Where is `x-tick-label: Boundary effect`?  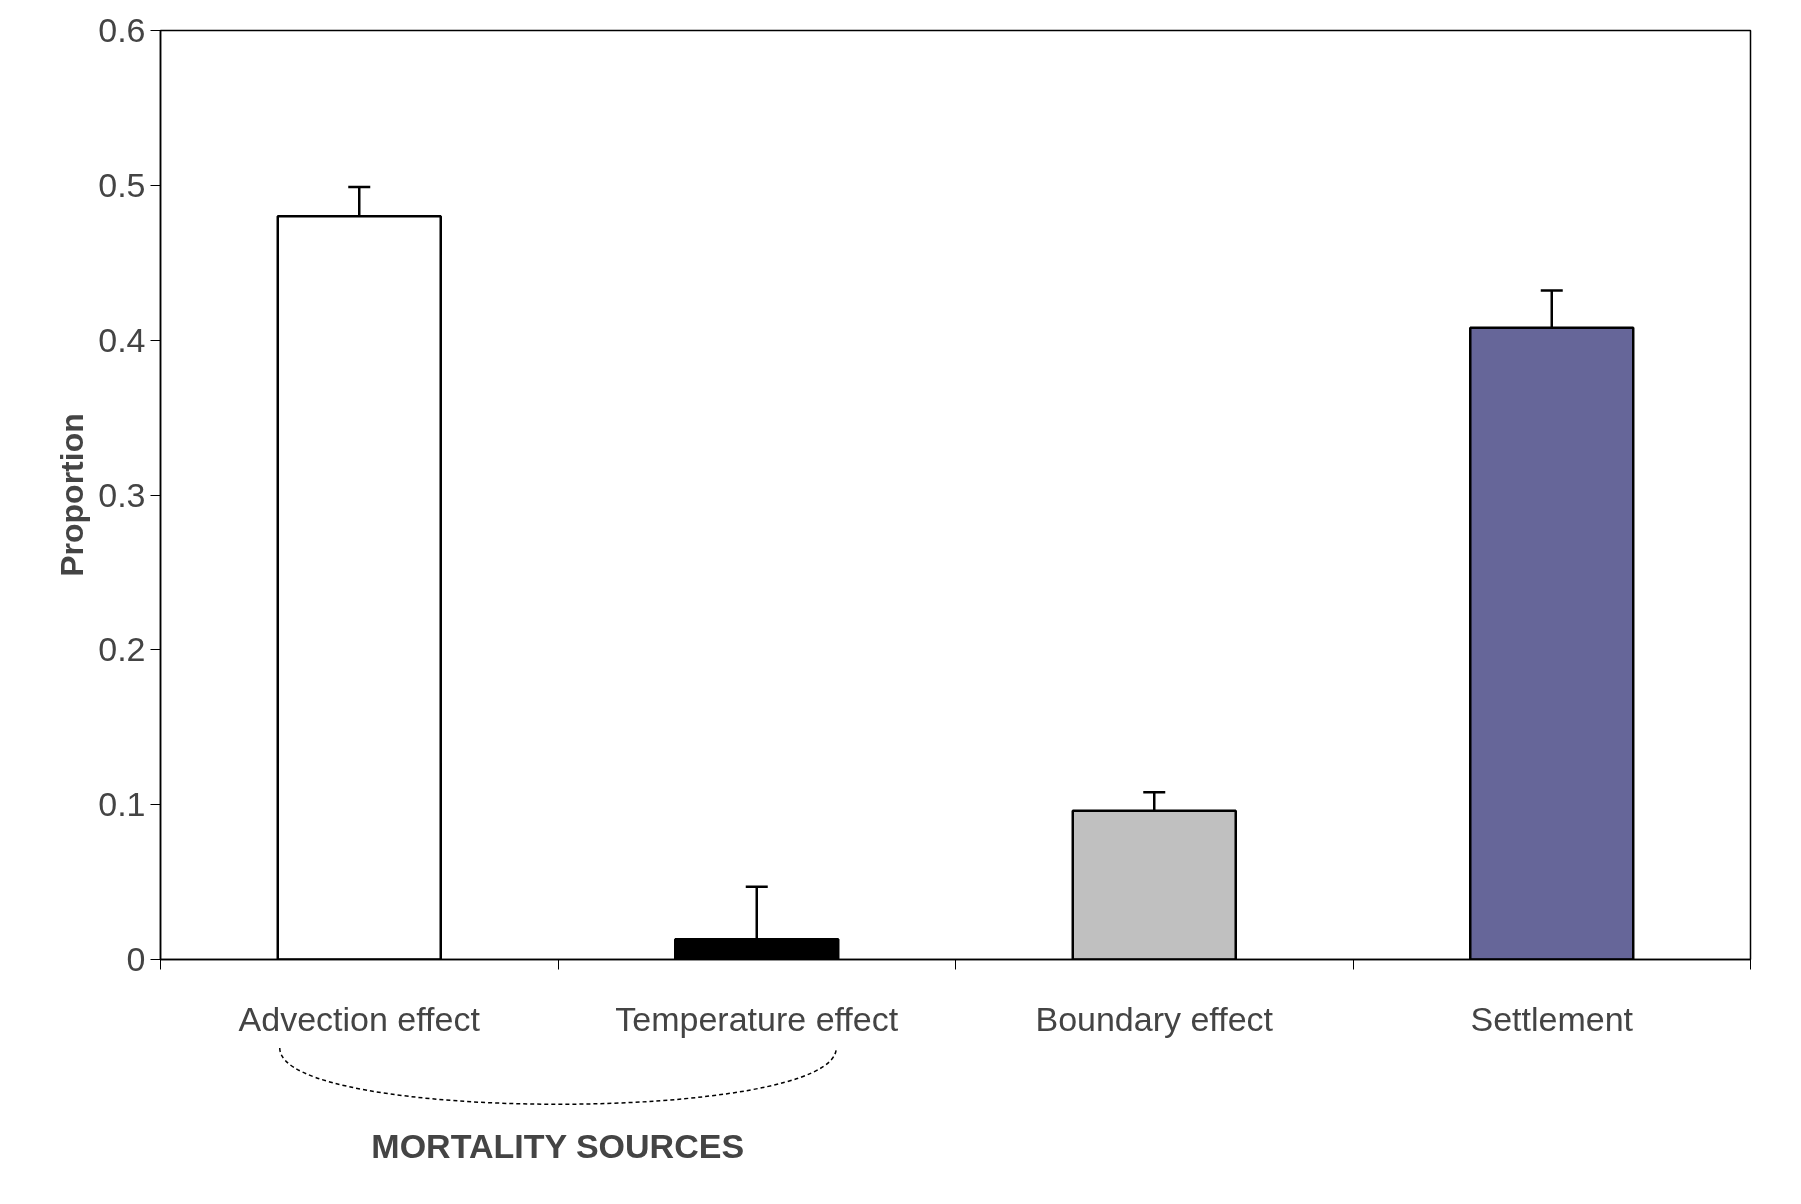 x-tick-label: Boundary effect is located at coordinates (1154, 1018).